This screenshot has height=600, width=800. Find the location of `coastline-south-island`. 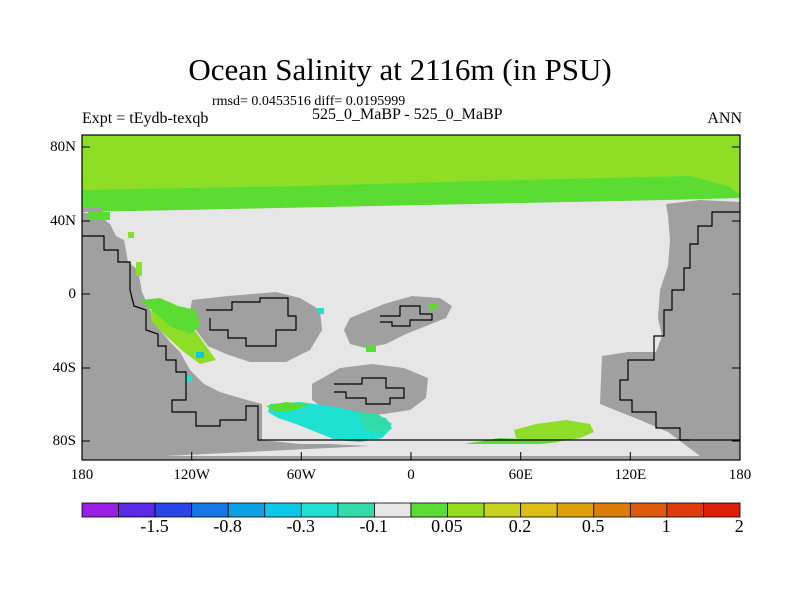

coastline-south-island is located at coordinates (369, 391).